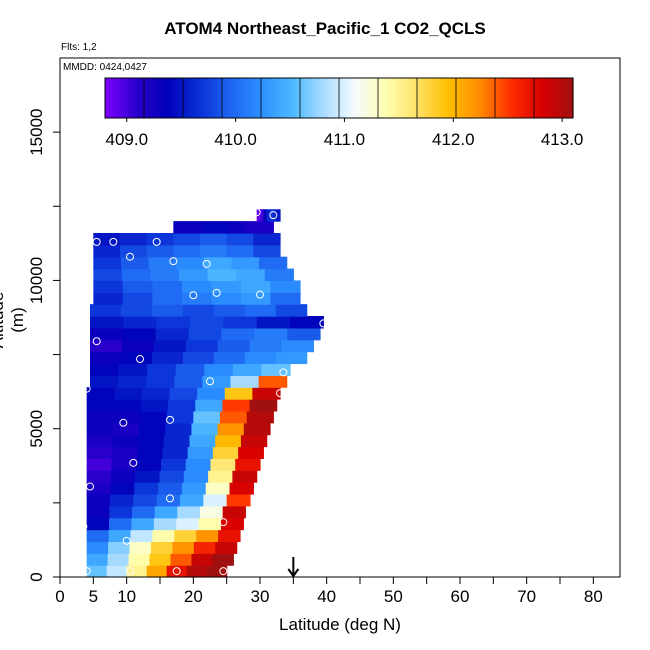  I want to click on colorbar-tick-label: 411.0, so click(344, 139).